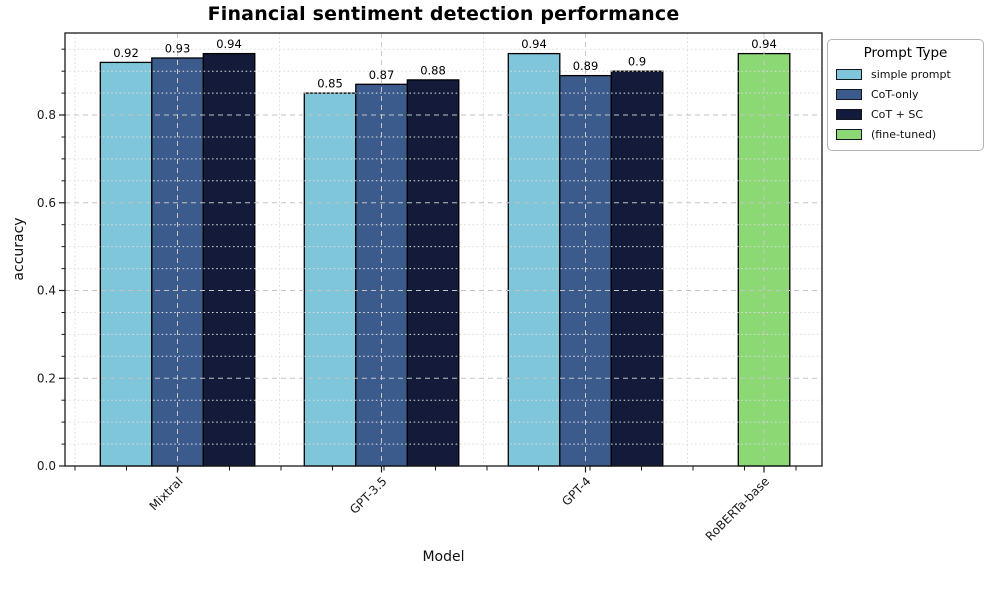 The width and height of the screenshot is (989, 590). What do you see at coordinates (905, 53) in the screenshot?
I see `legend-title: Prompt Type` at bounding box center [905, 53].